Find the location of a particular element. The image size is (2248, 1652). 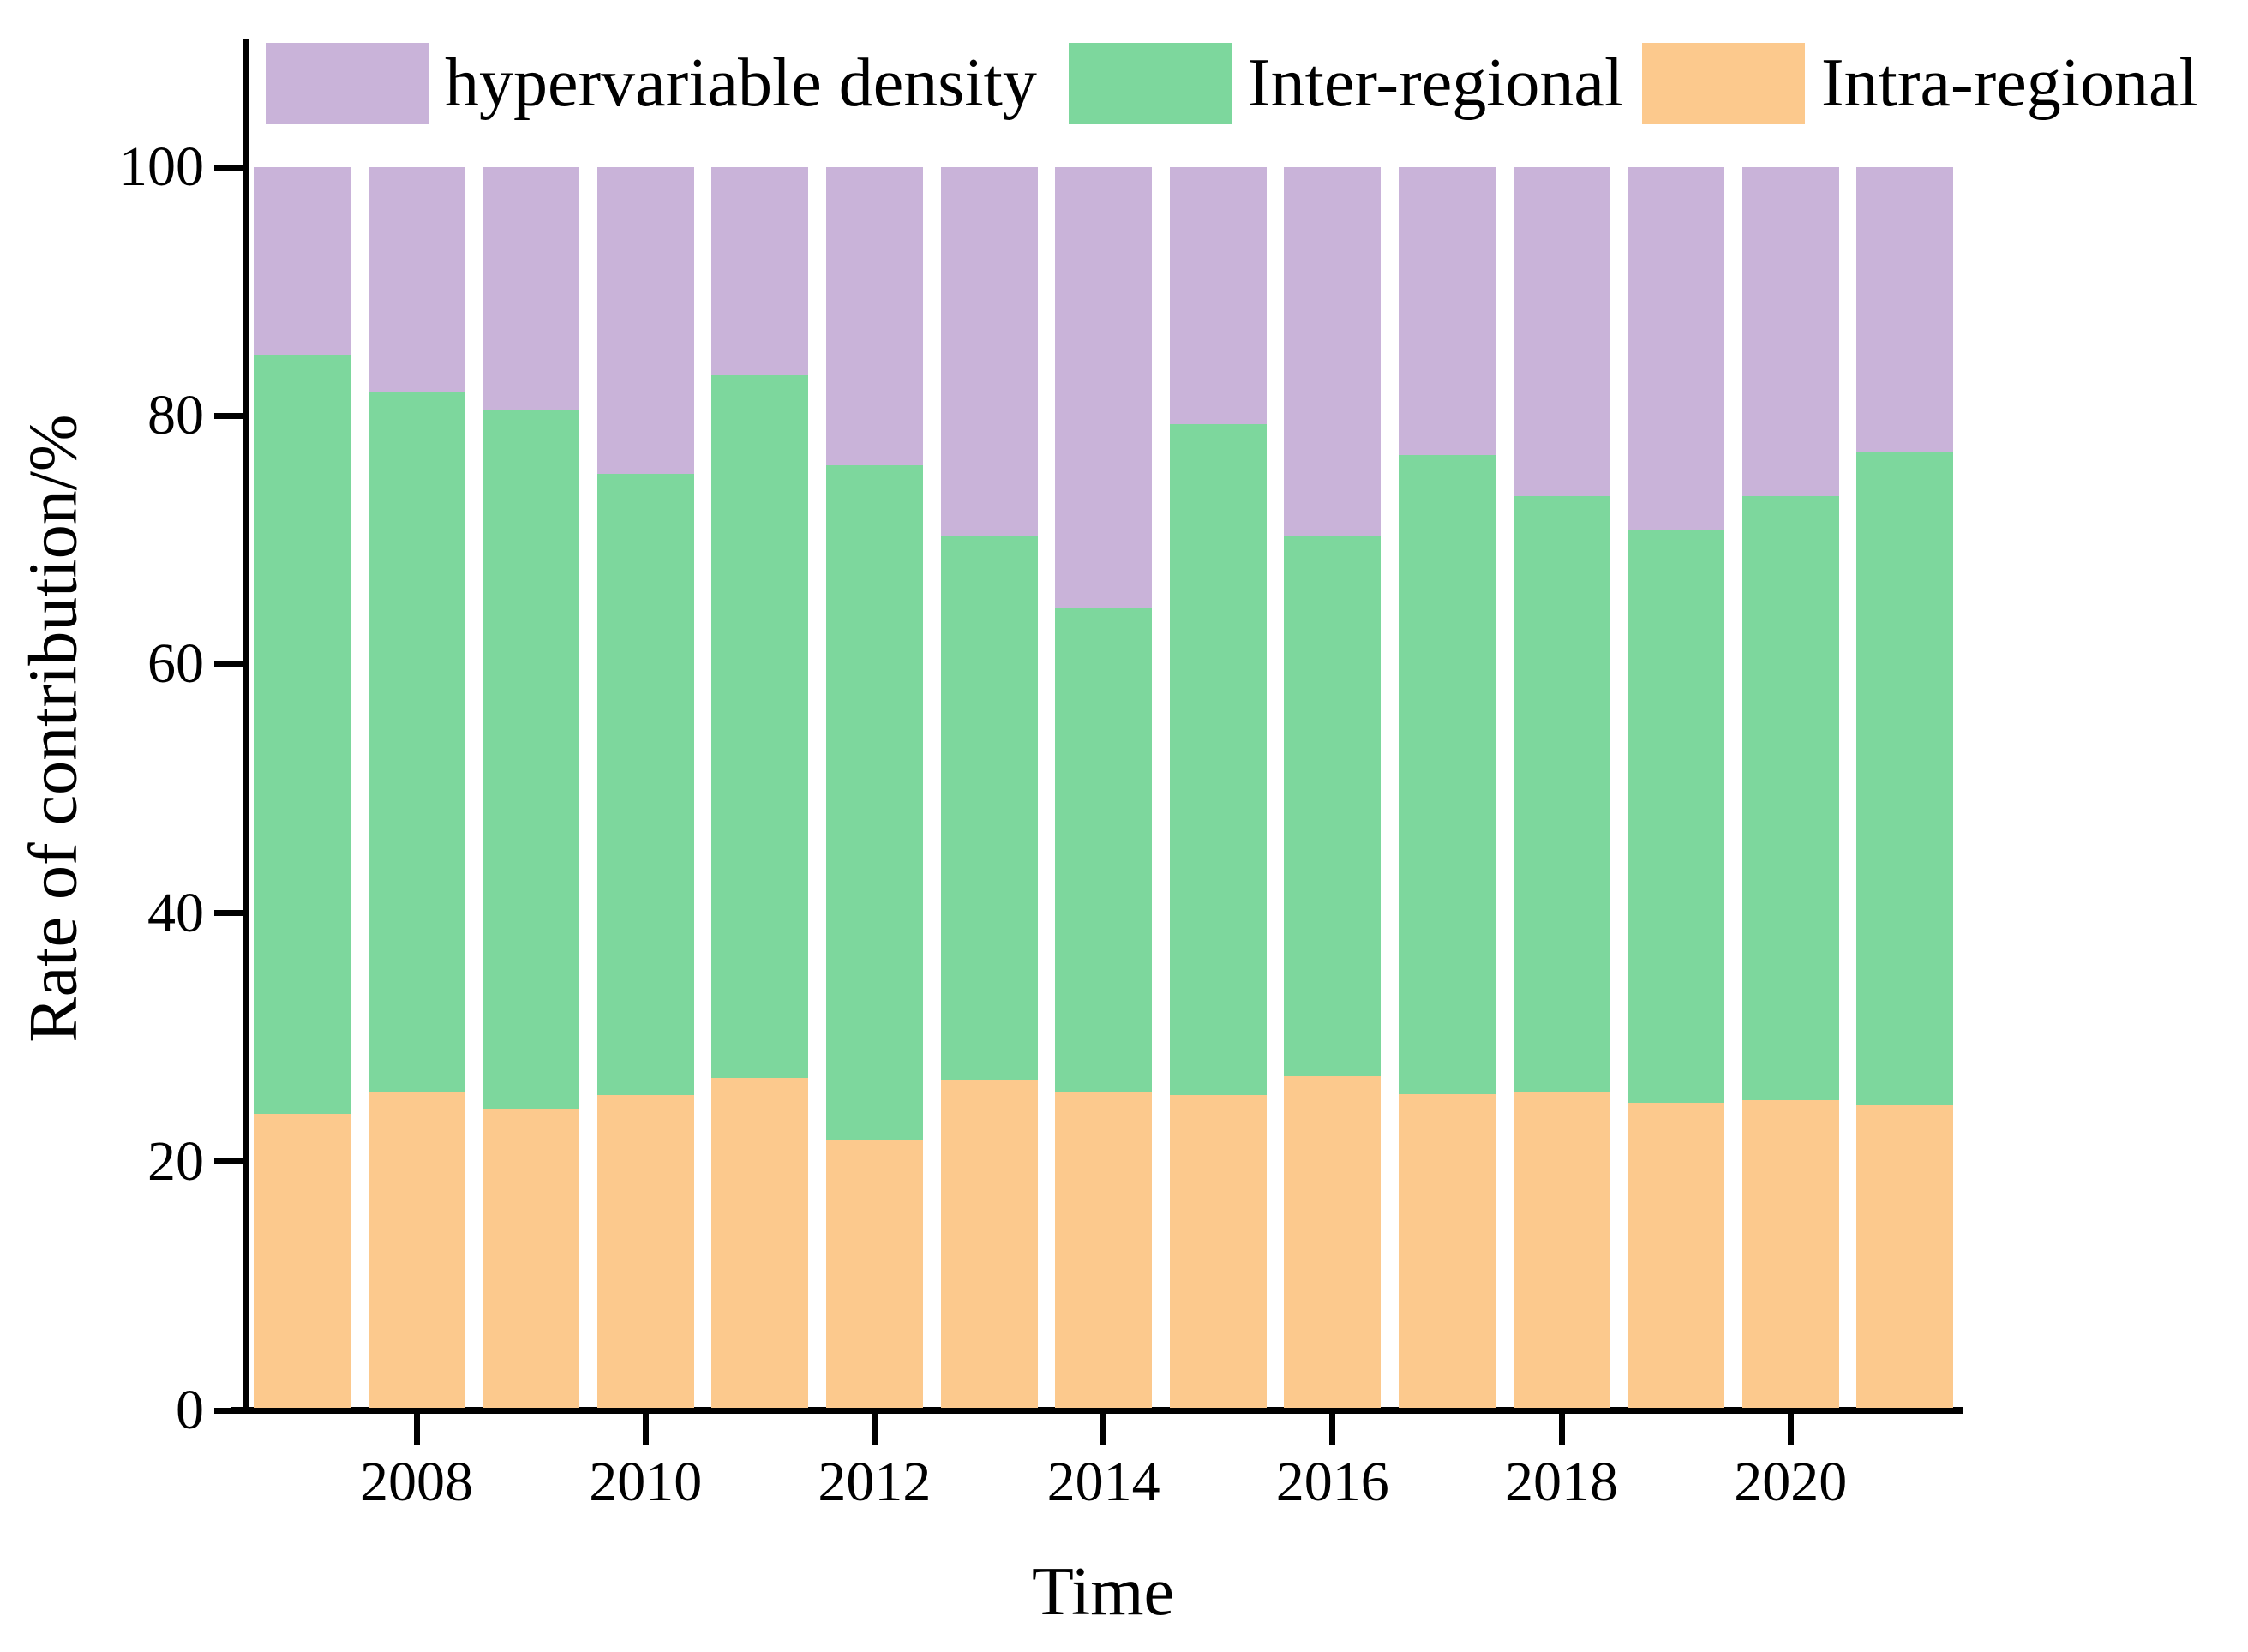

bar-2011 is located at coordinates (760, 787).